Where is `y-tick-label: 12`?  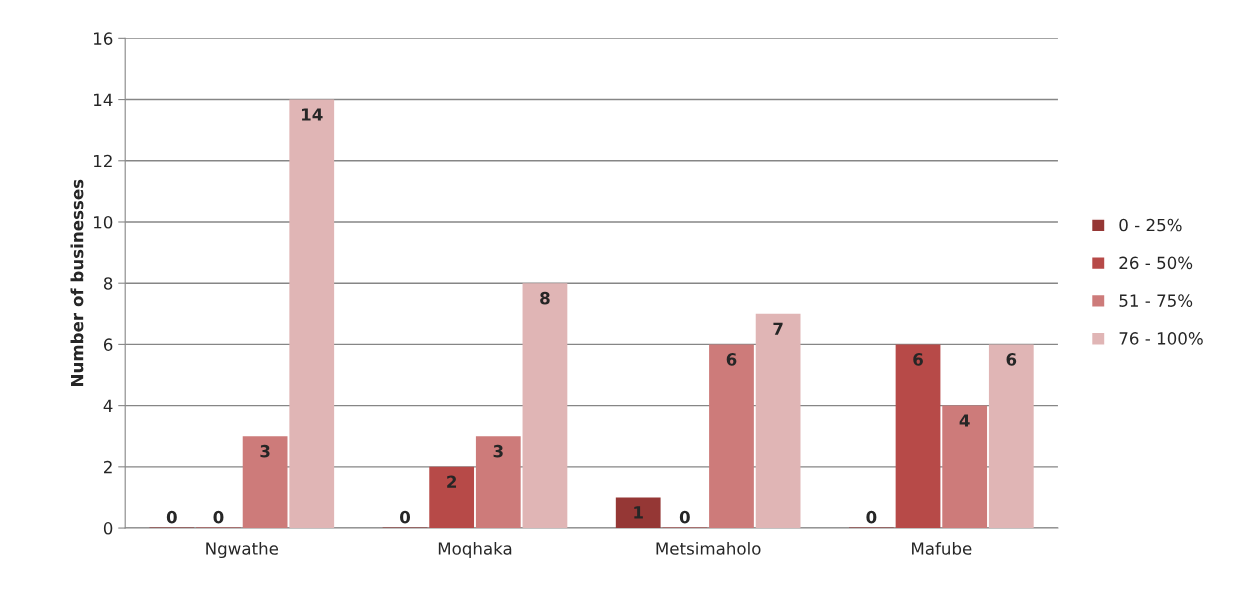 y-tick-label: 12 is located at coordinates (103, 161).